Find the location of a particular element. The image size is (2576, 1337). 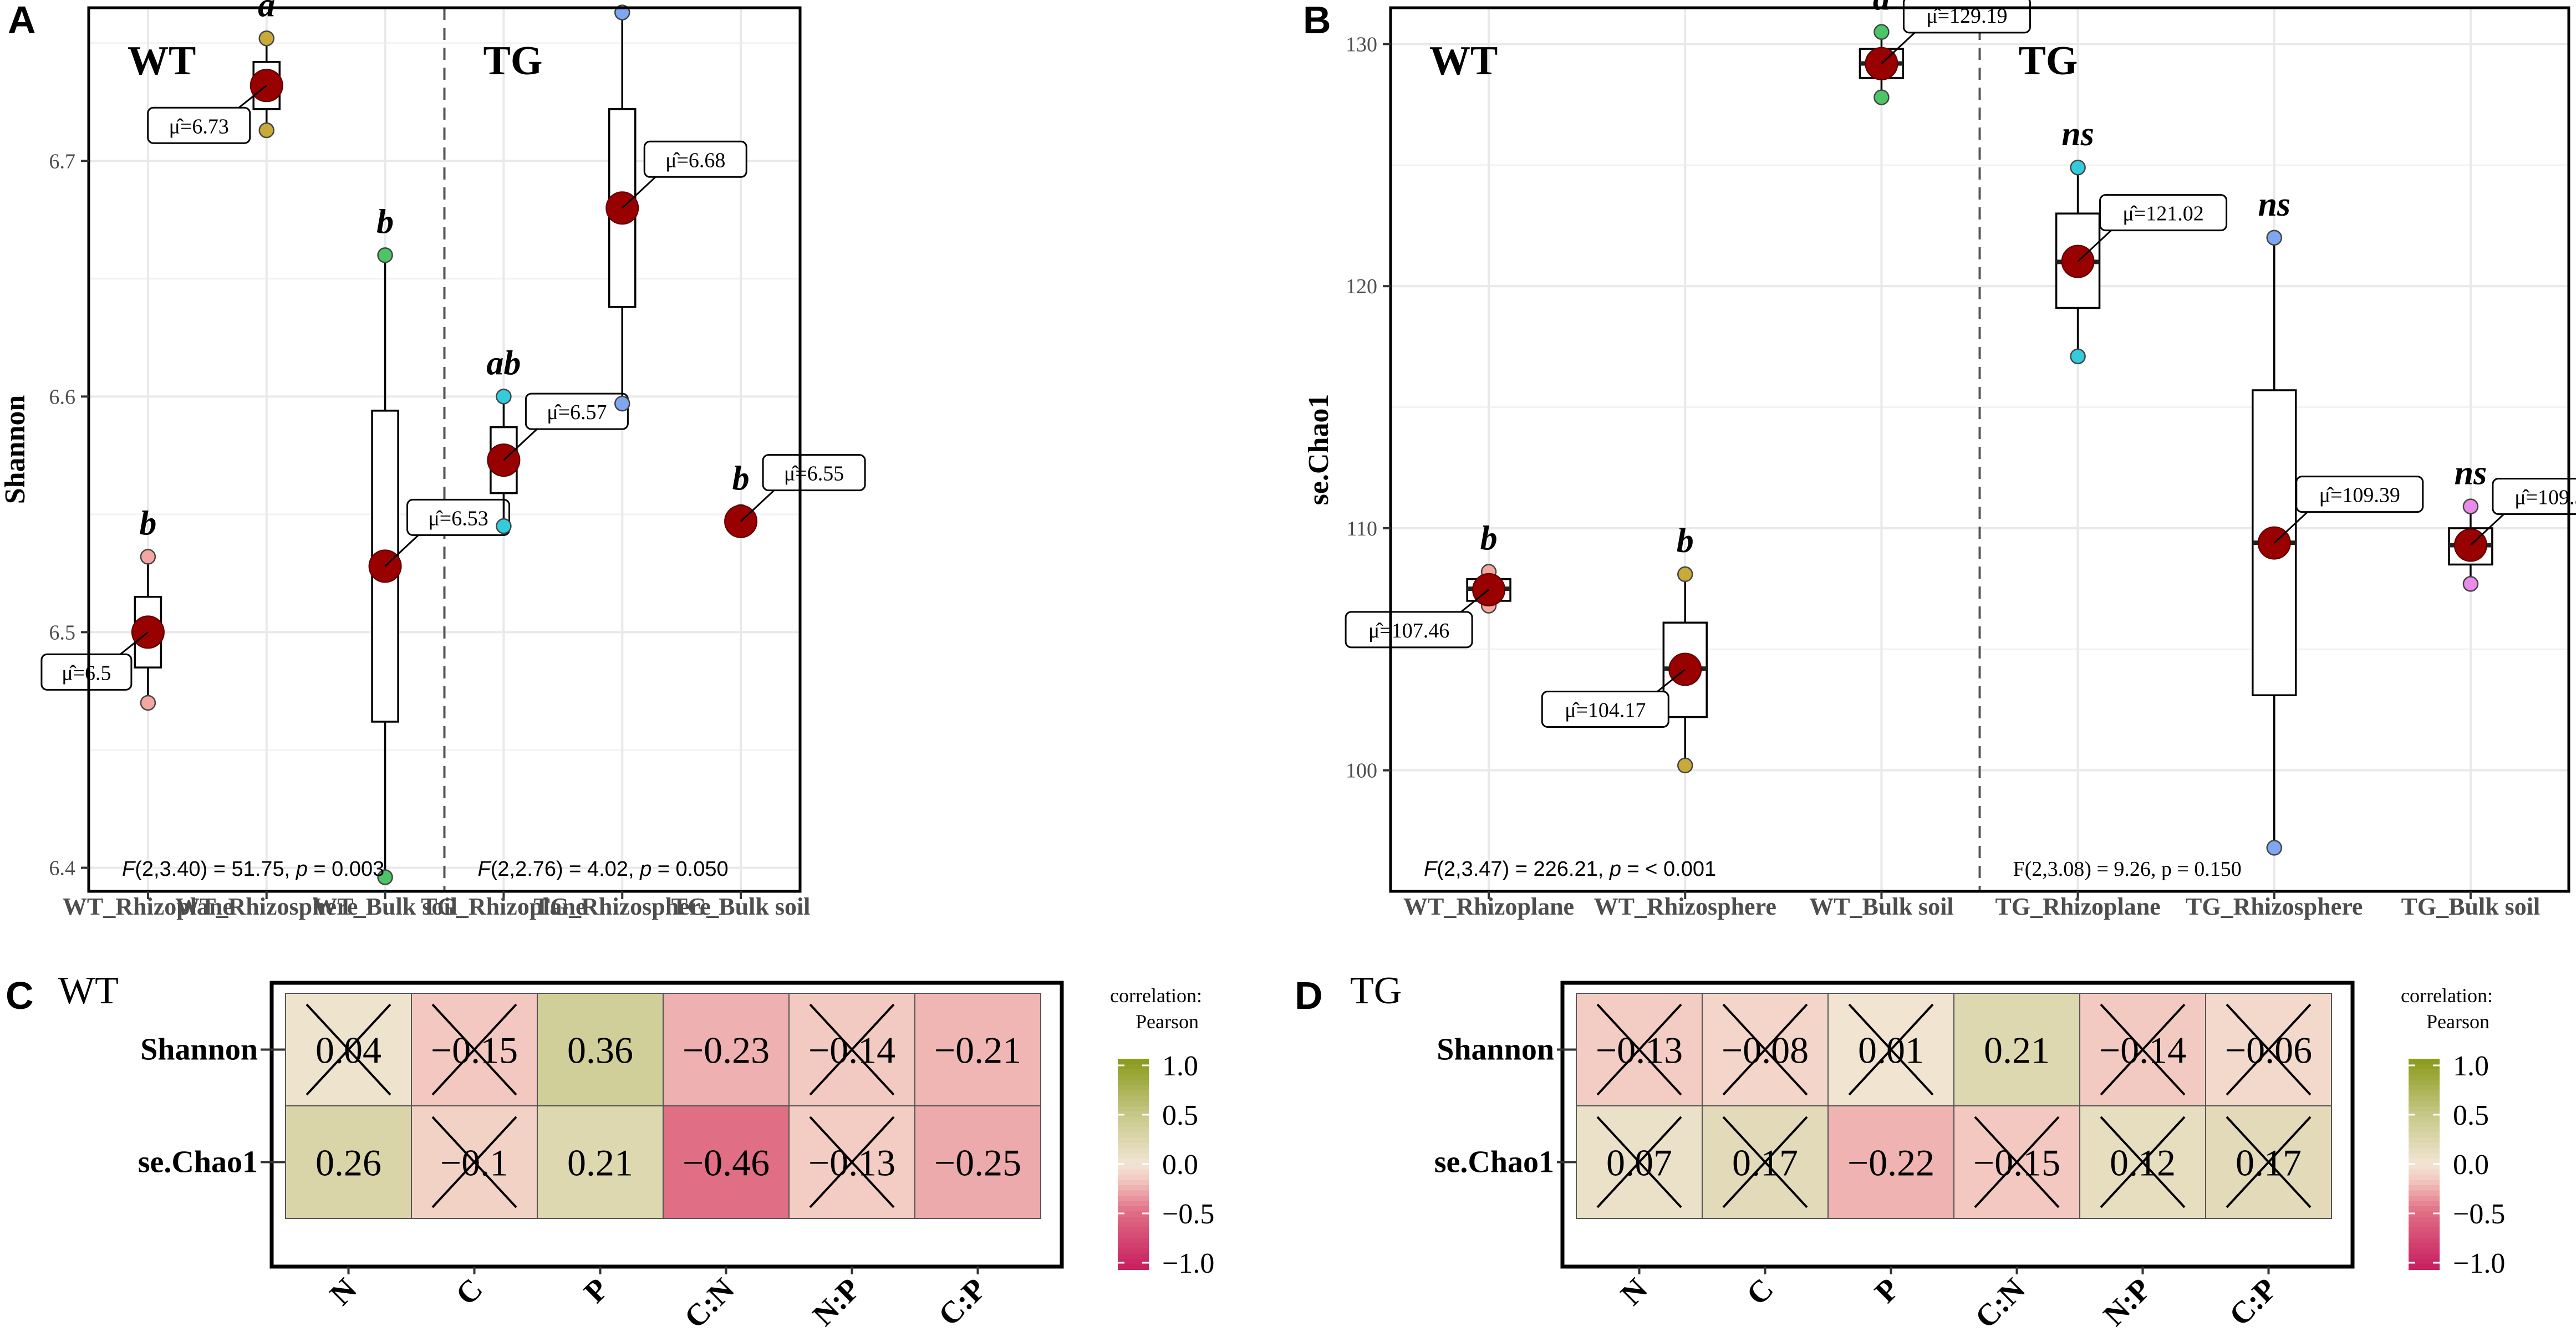

panel-letter: D is located at coordinates (1309, 995).